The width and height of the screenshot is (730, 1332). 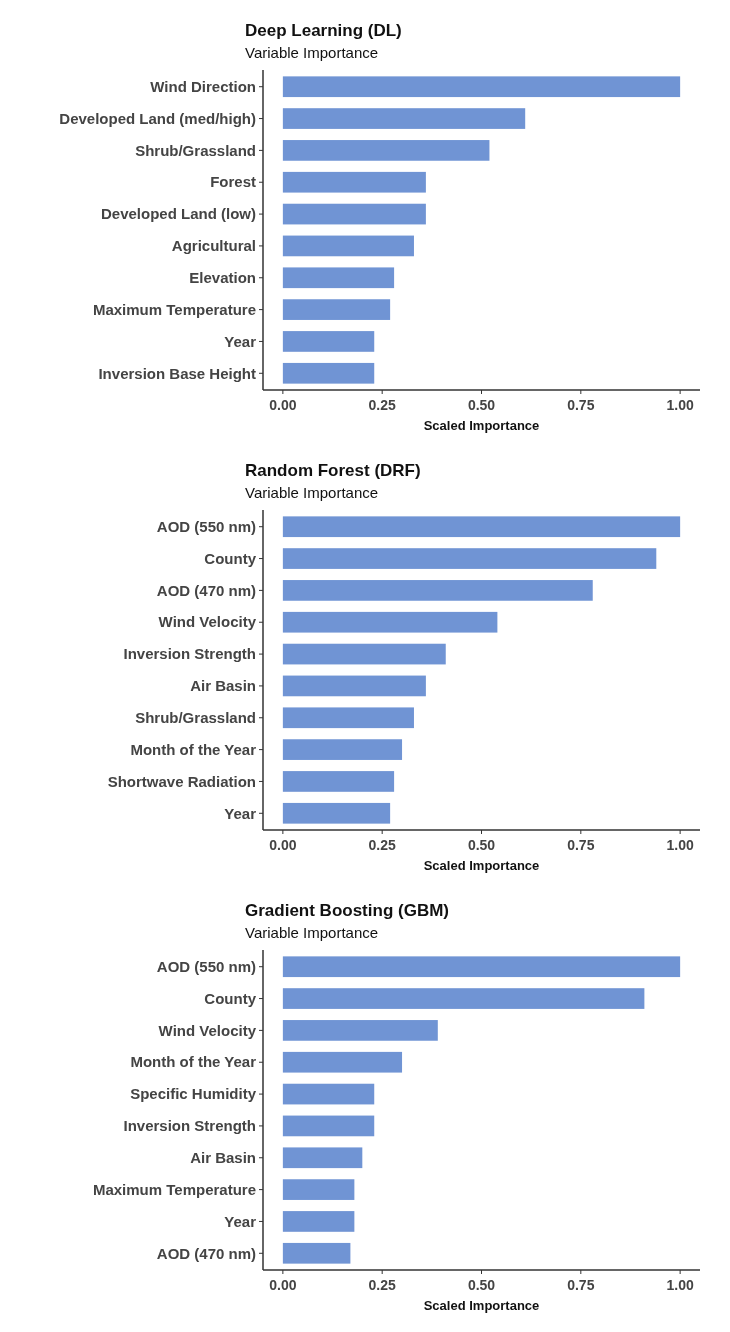 What do you see at coordinates (323, 30) in the screenshot?
I see `chart-title: Deep Learning (DL)` at bounding box center [323, 30].